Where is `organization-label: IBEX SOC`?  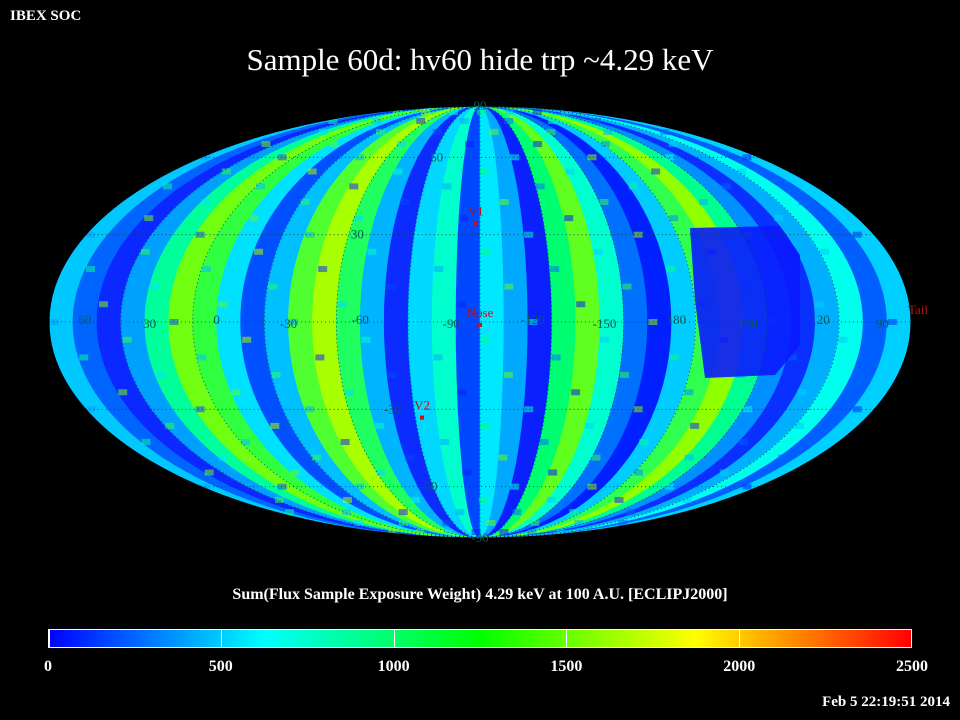 organization-label: IBEX SOC is located at coordinates (46, 16).